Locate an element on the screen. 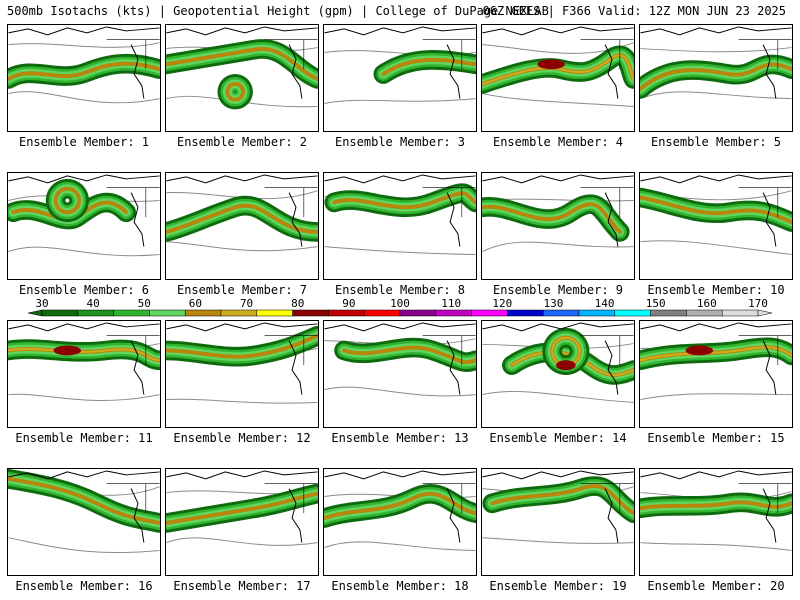 The height and width of the screenshot is (600, 800). member-label: Ensemble Member: 12 is located at coordinates (242, 438).